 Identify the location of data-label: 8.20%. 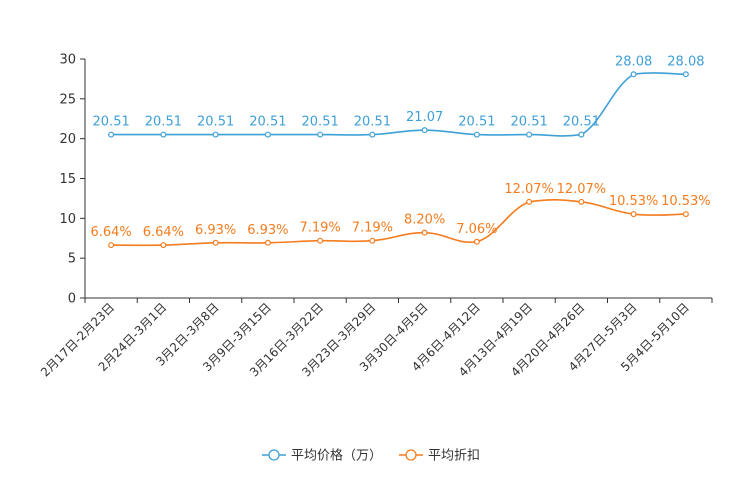
(424, 220).